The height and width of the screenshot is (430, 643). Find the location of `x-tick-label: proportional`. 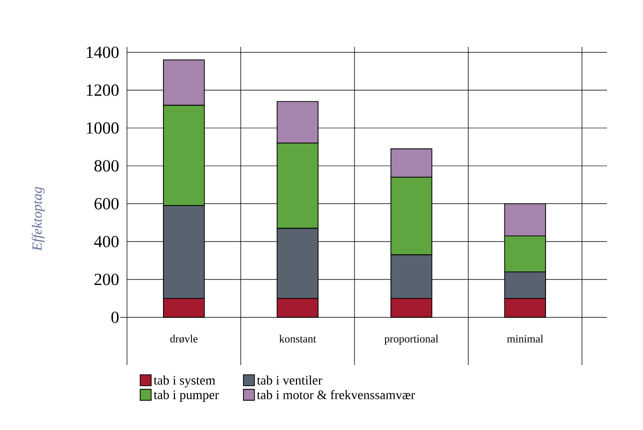

x-tick-label: proportional is located at coordinates (411, 339).